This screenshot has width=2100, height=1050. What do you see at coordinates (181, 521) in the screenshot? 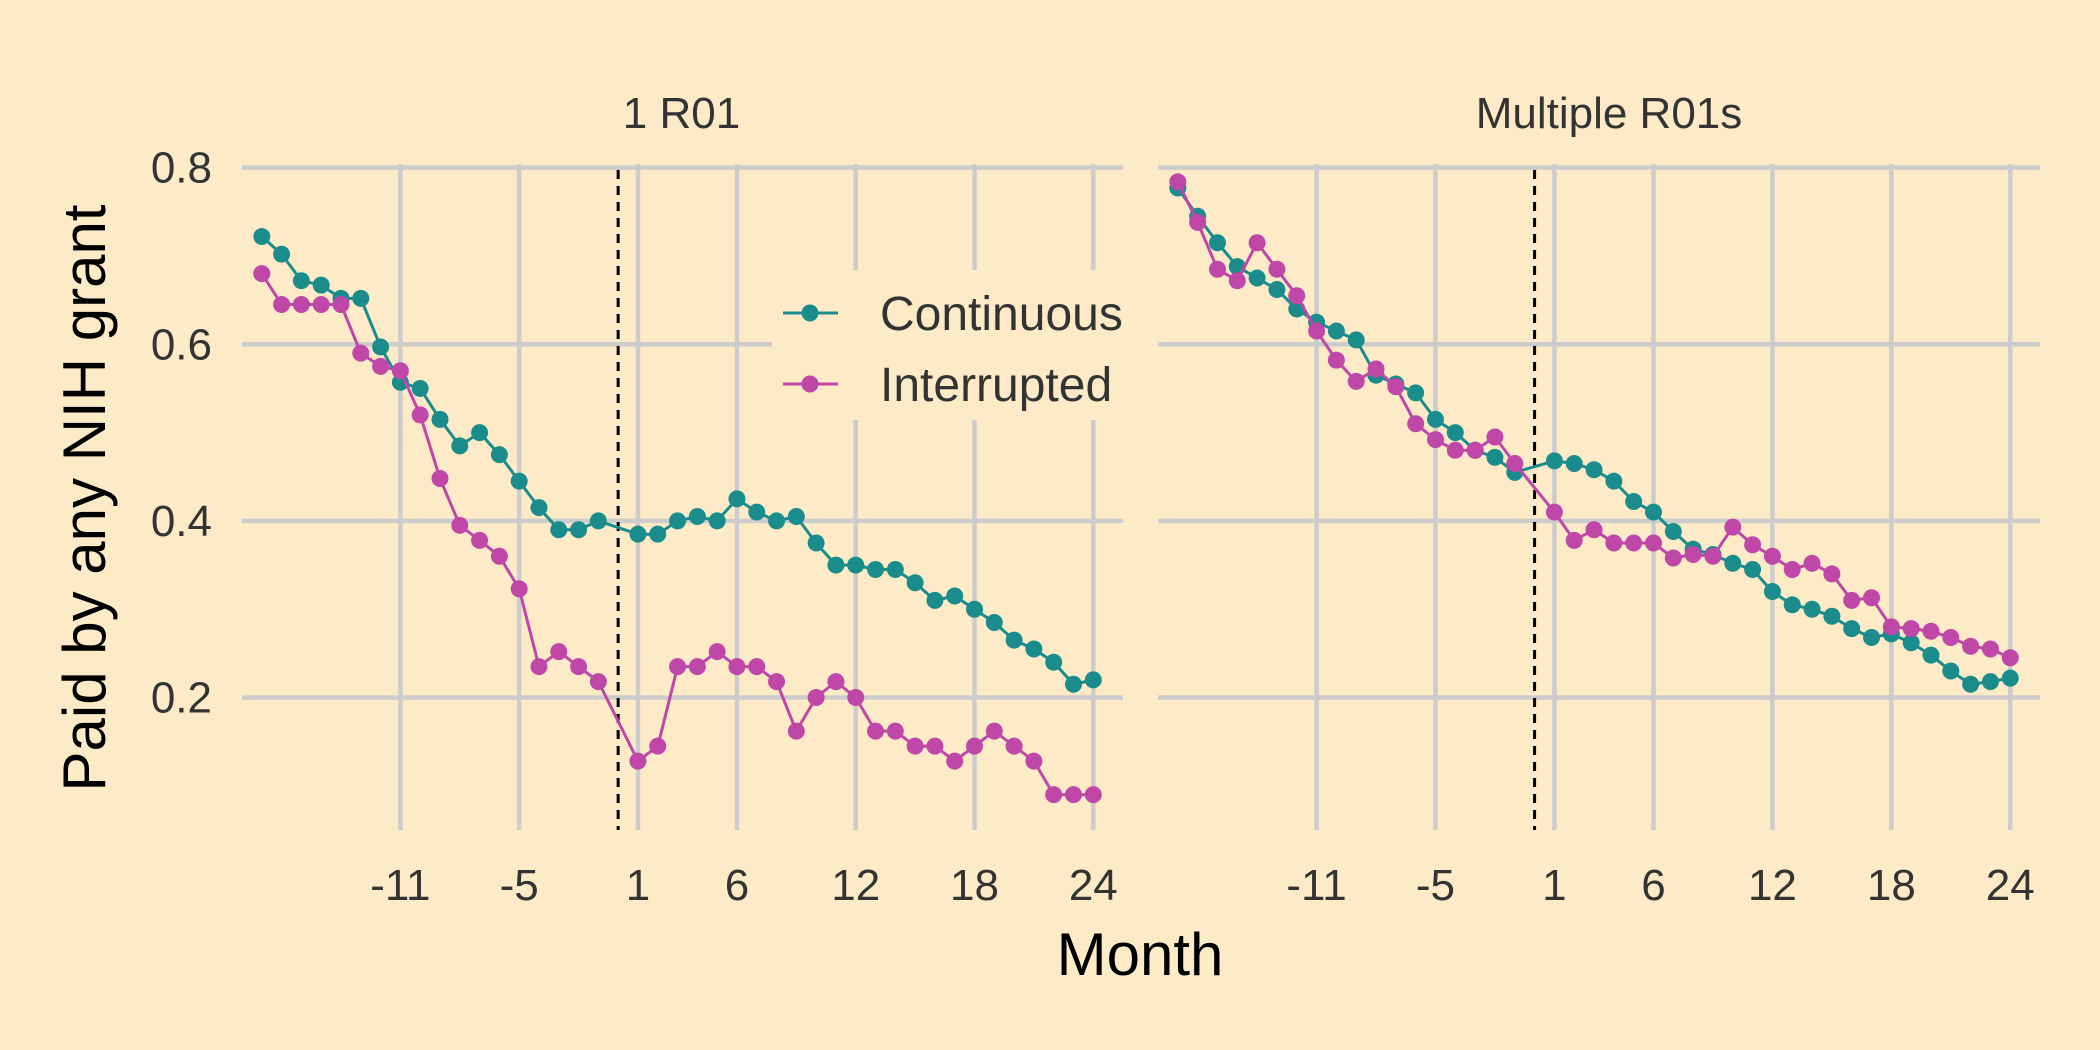
I see `y-tick-label: 0.4` at bounding box center [181, 521].